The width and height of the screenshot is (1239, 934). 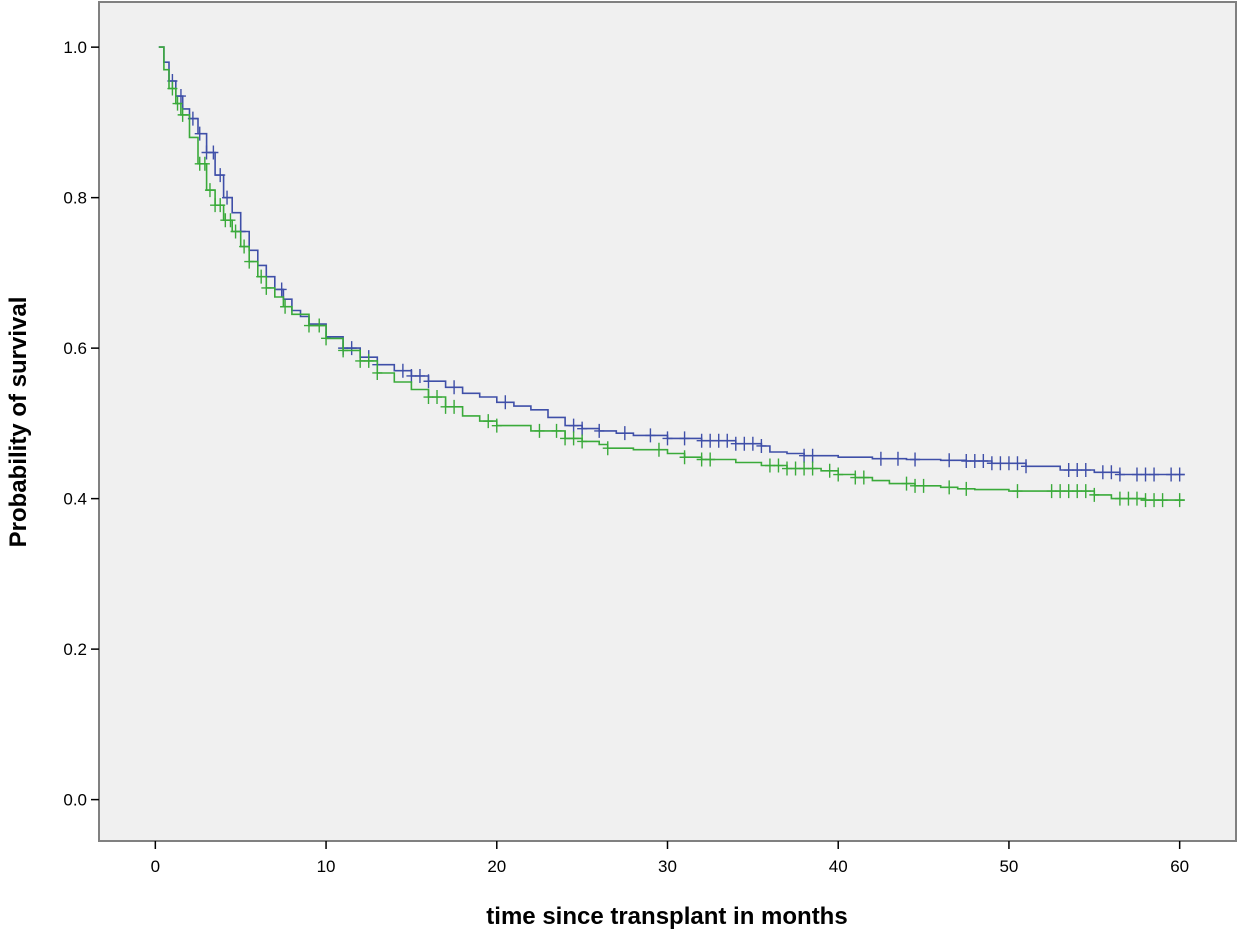 I want to click on y-axis-title: Probability of survival, so click(x=18, y=422).